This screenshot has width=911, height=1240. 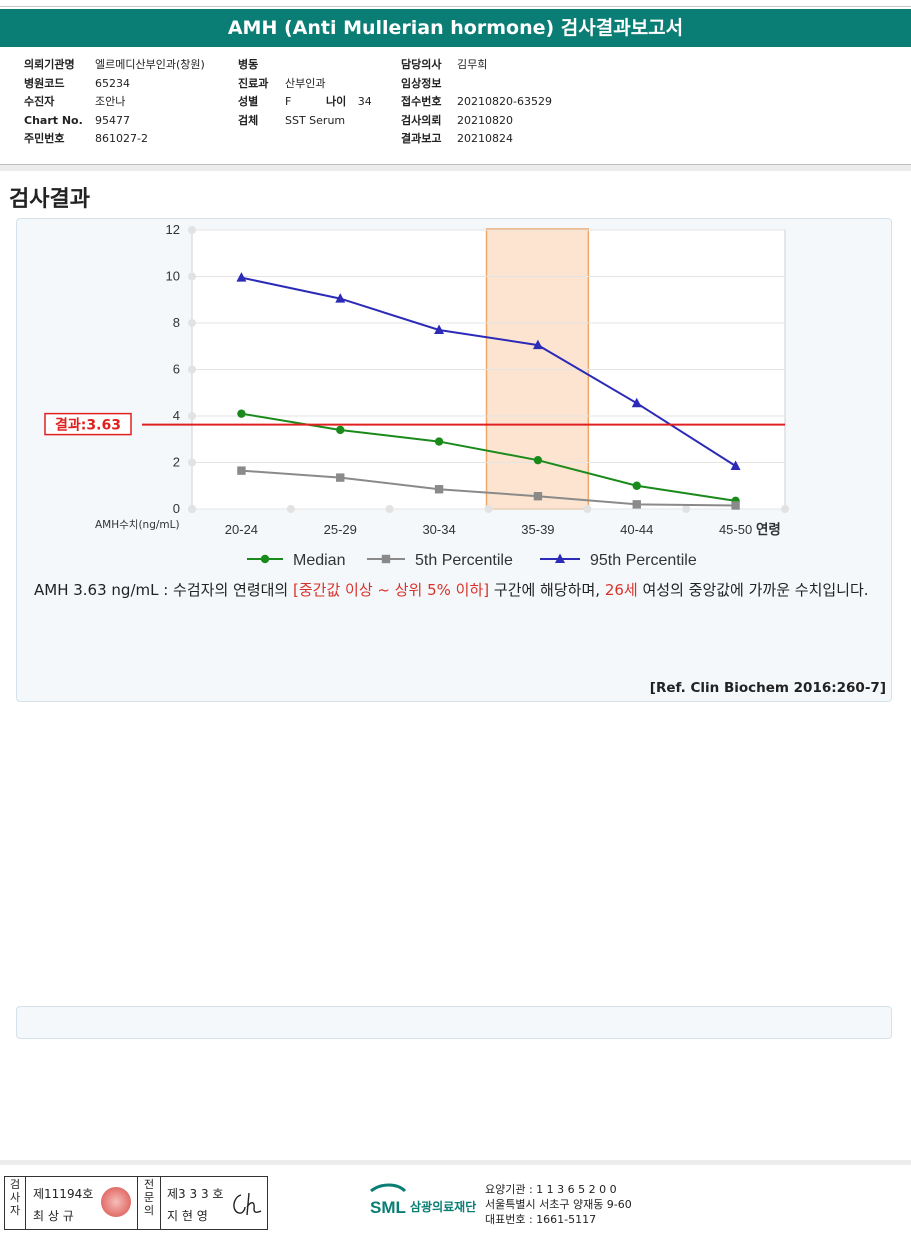 I want to click on info-row: 결과보고 20210824, so click(x=476, y=139).